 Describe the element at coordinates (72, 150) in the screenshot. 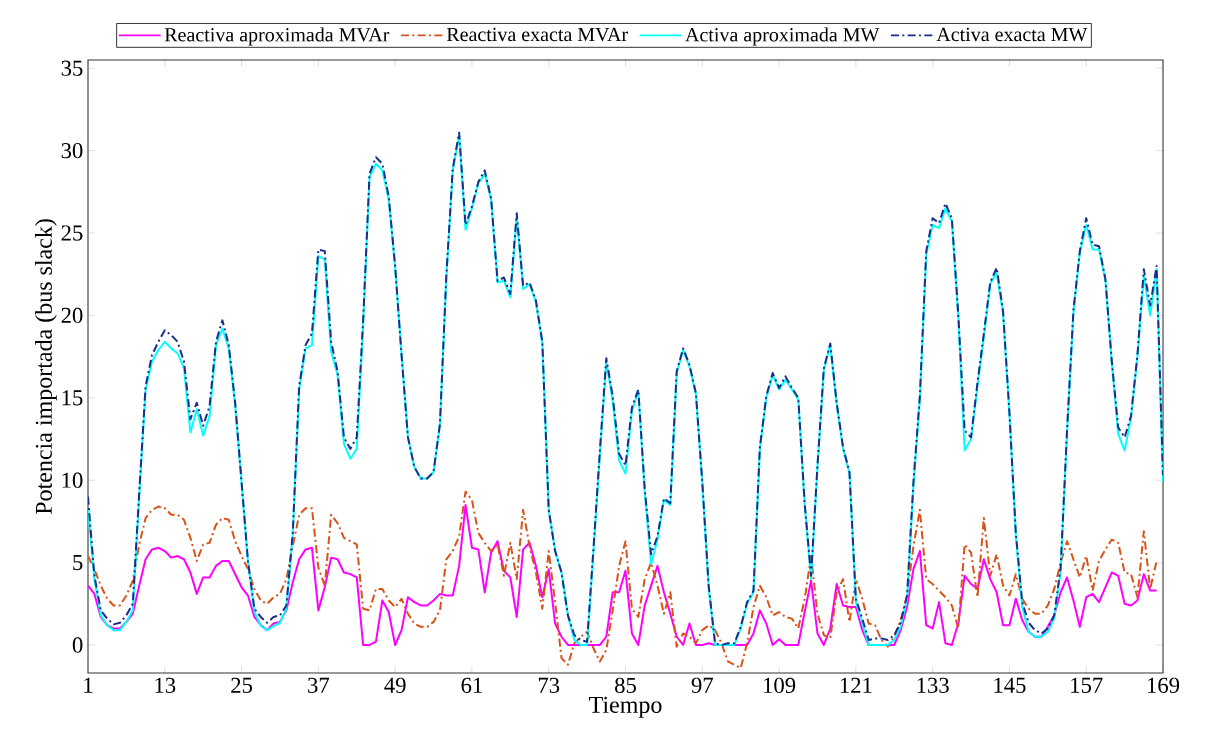

I see `y-tick-label: 30` at that location.